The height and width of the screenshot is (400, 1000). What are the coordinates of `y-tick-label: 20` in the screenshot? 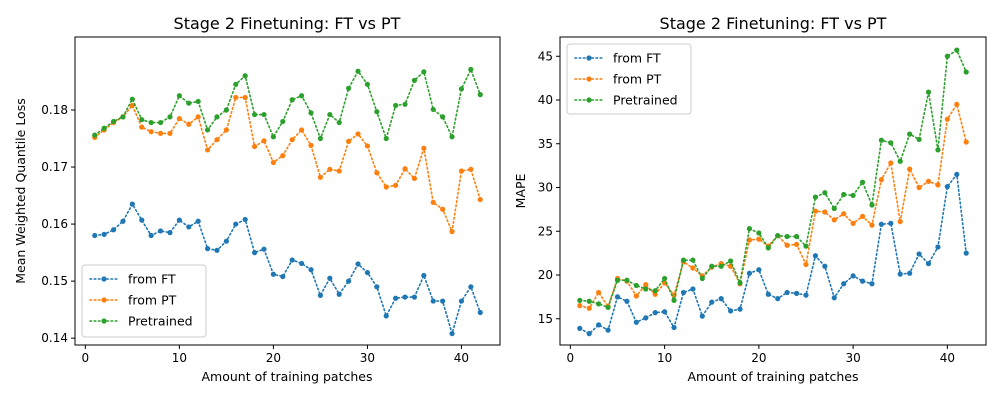 It's located at (545, 275).